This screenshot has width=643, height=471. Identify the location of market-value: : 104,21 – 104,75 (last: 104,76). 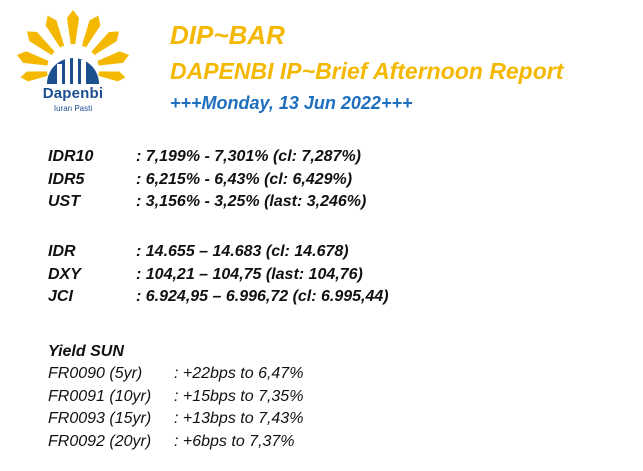
(249, 274).